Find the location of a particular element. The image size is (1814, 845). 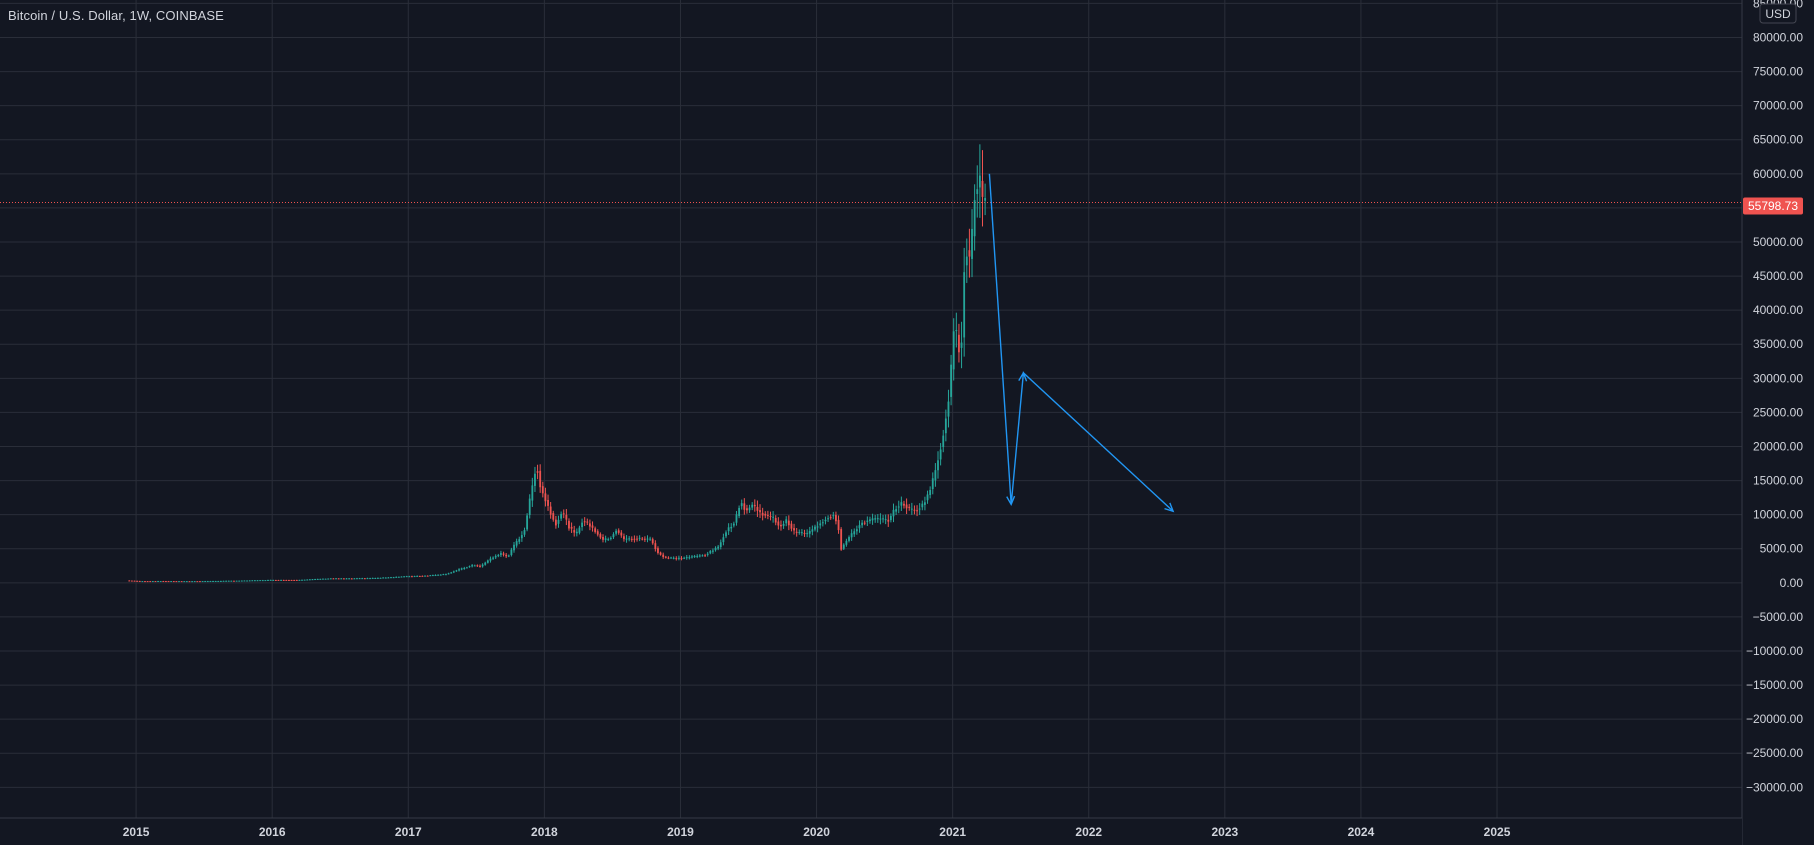

drawing-annotations is located at coordinates (1081, 343).